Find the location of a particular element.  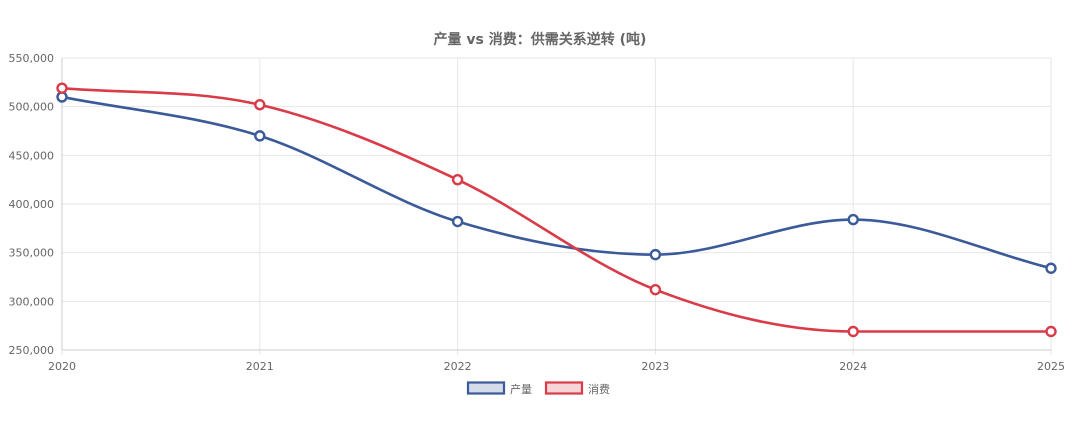

x-tick-label: 2025 is located at coordinates (1051, 366).